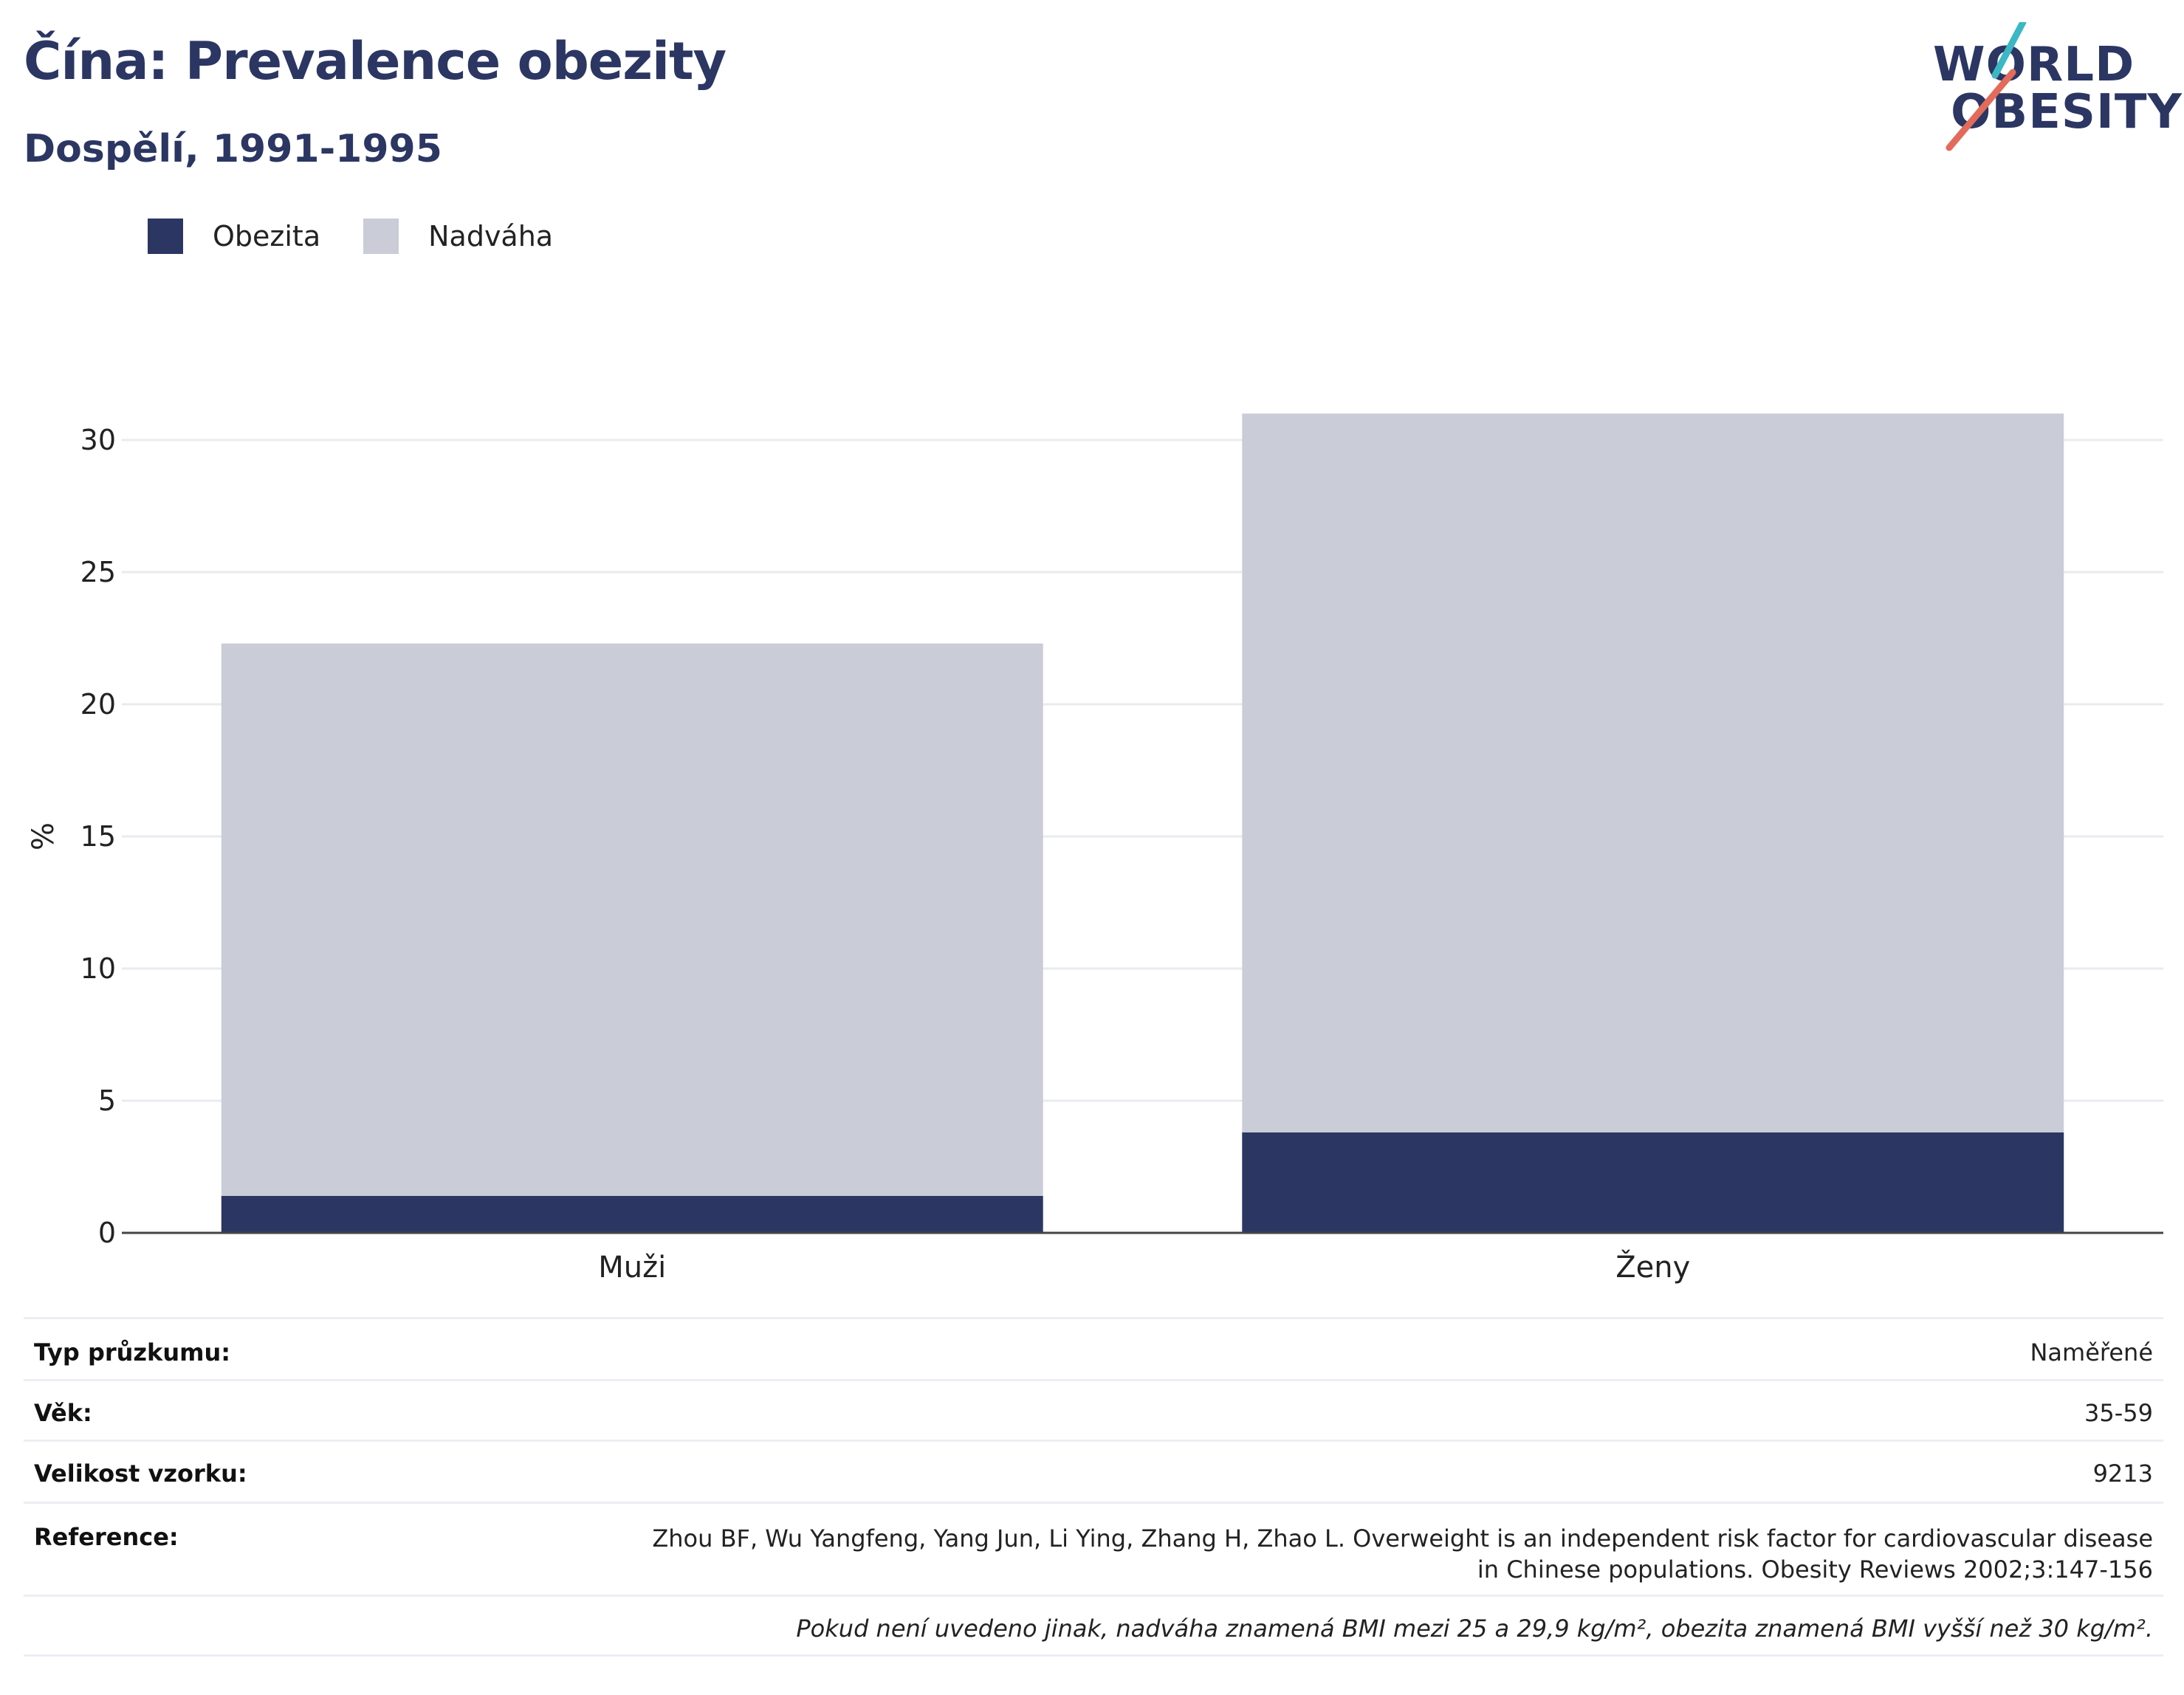  I want to click on logo-line-1: WORLD, so click(2034, 65).